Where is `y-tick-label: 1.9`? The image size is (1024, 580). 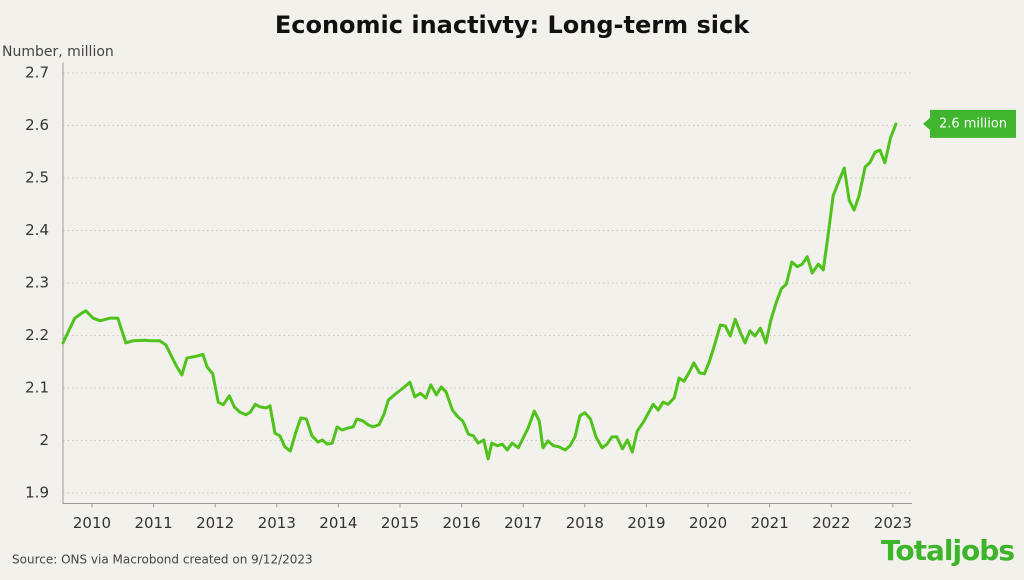
y-tick-label: 1.9 is located at coordinates (37, 493).